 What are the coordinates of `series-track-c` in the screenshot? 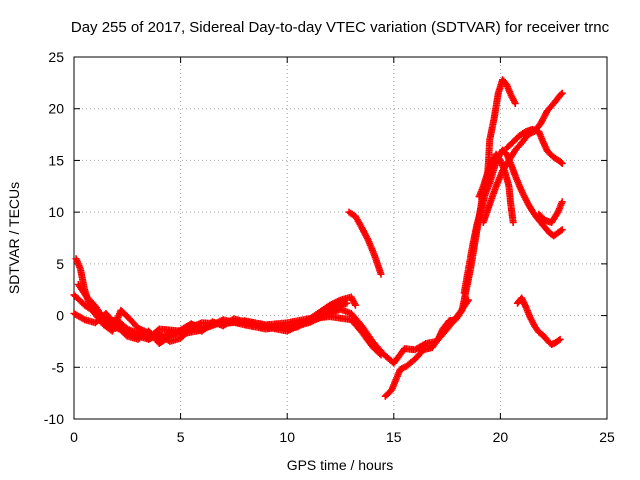 It's located at (211, 299).